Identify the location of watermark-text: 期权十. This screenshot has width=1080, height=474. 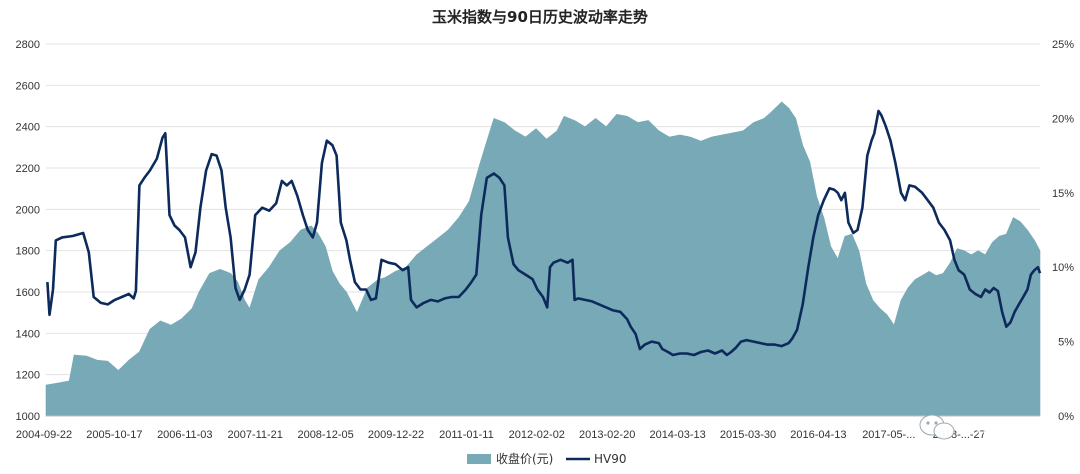
(989, 426).